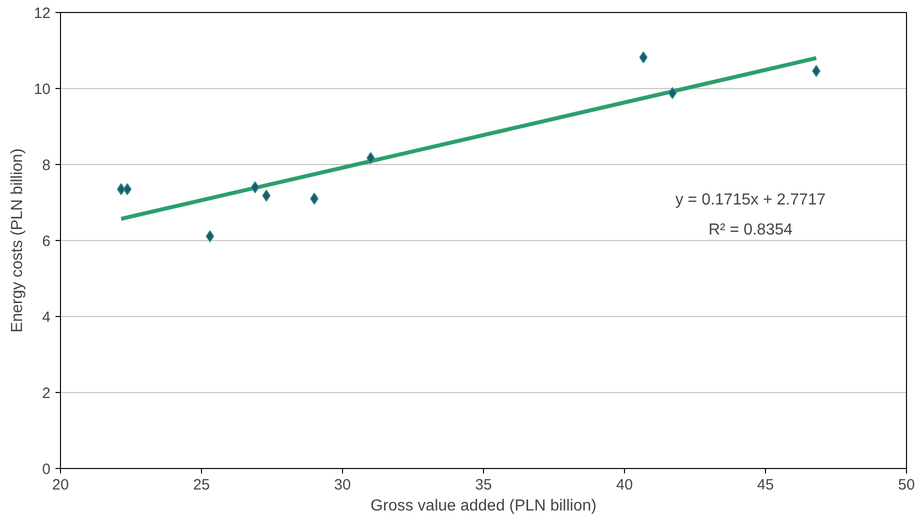 This screenshot has width=924, height=522. What do you see at coordinates (624, 485) in the screenshot?
I see `x-tick-label: 40` at bounding box center [624, 485].